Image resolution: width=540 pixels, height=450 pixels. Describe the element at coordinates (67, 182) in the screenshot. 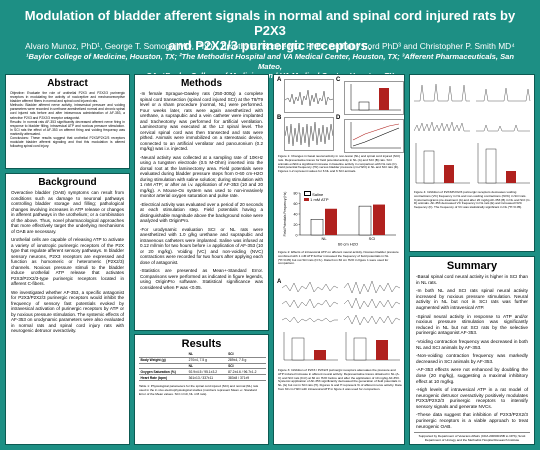

I see `background-heading: Background` at that location.